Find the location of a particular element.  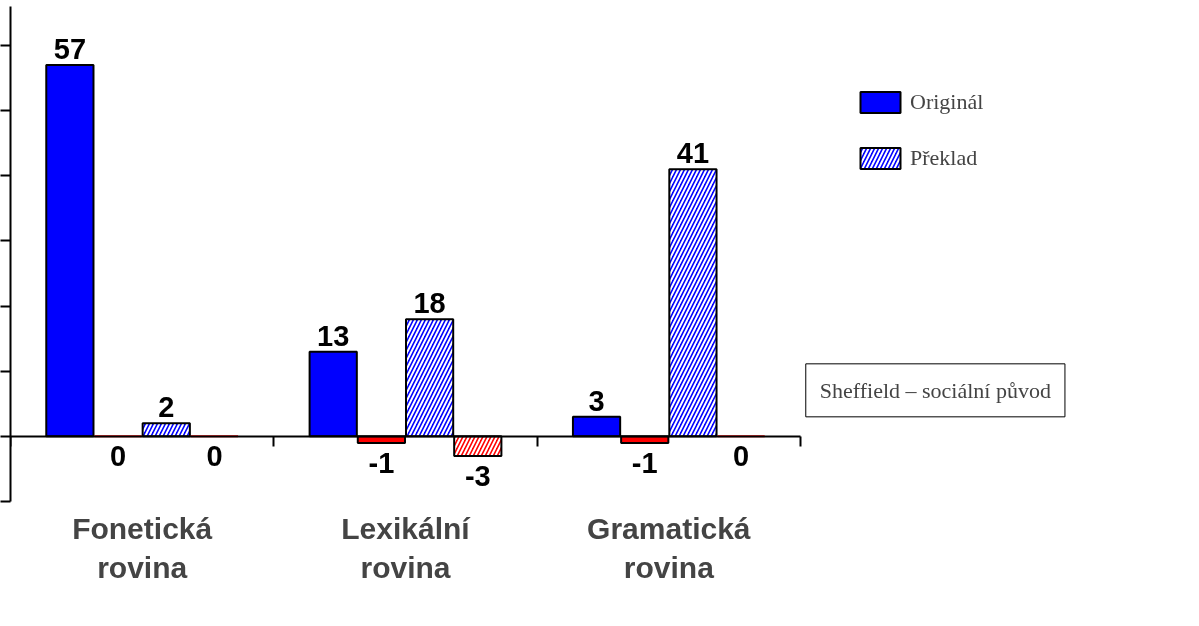

data-label: 41 is located at coordinates (693, 153).